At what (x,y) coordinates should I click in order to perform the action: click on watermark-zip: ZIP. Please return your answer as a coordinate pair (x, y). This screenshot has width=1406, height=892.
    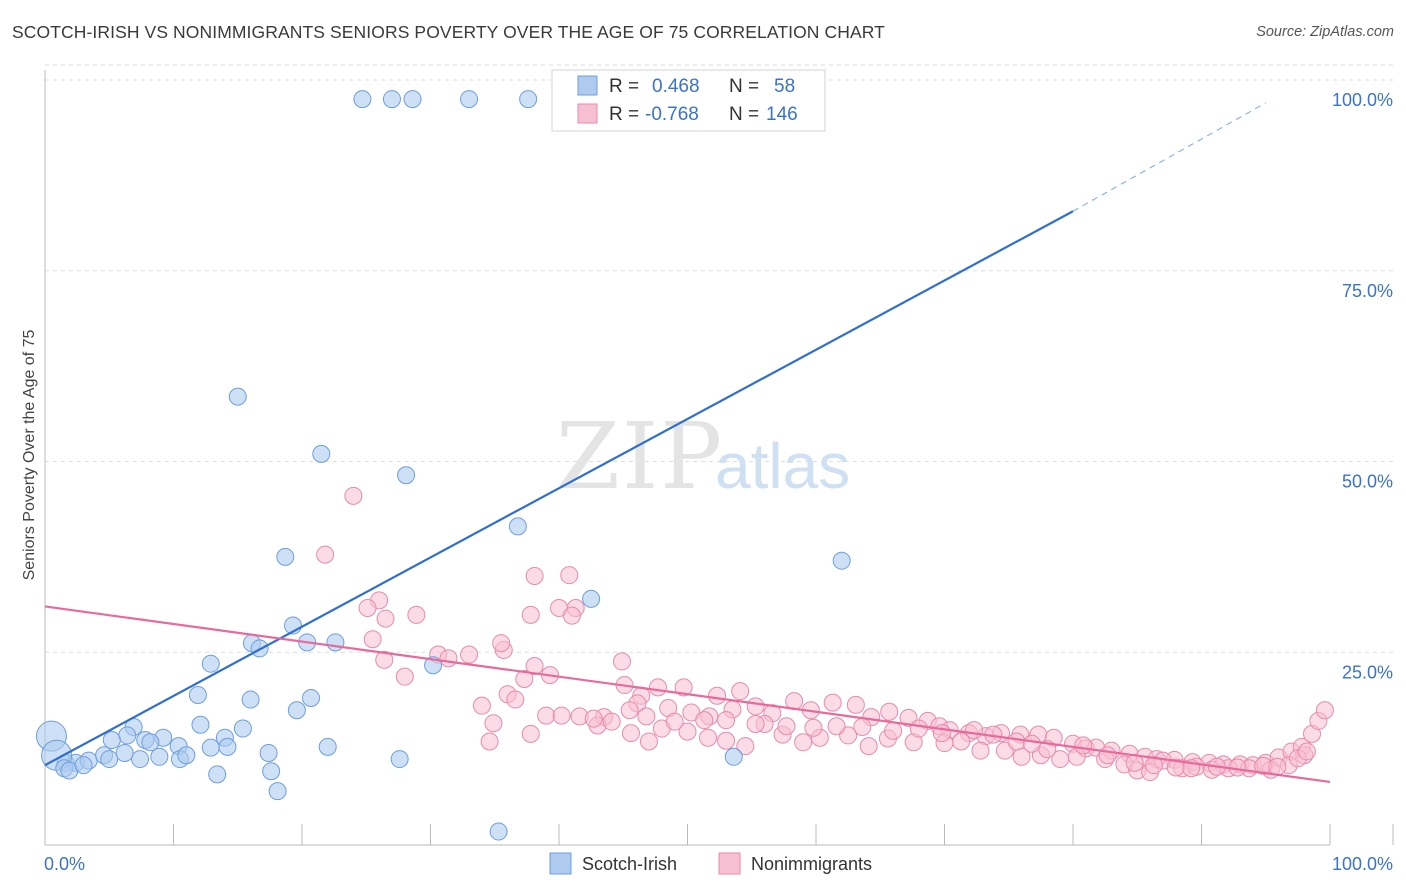
    Looking at the image, I should click on (640, 456).